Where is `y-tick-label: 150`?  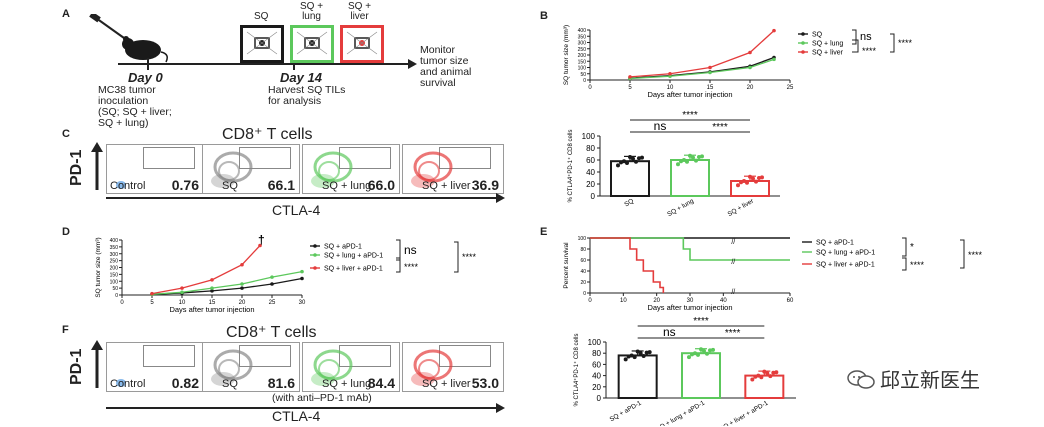
y-tick-label: 150 is located at coordinates (582, 62).